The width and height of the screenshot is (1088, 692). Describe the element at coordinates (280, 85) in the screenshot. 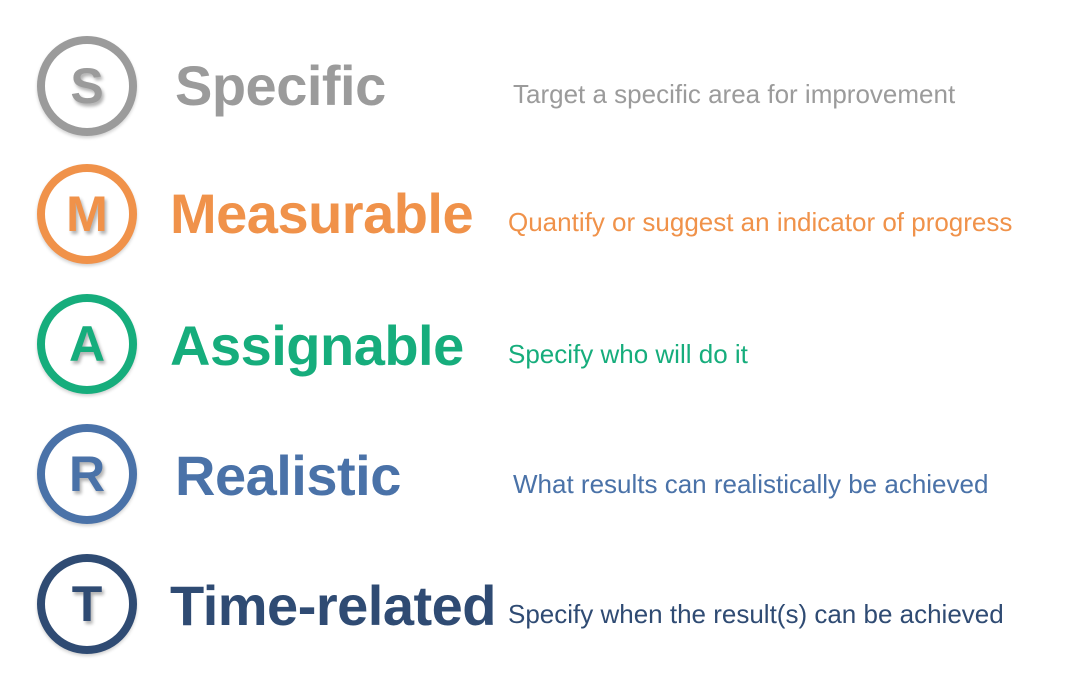

I see `term-label: Specific` at that location.